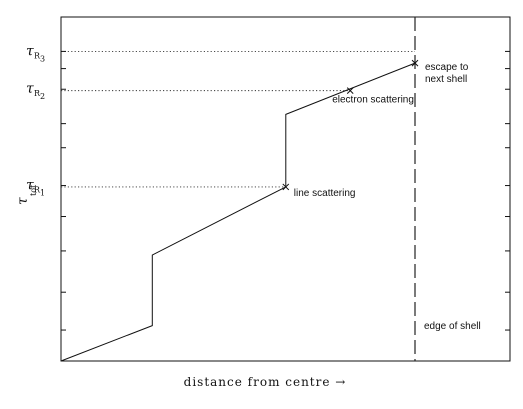  I want to click on event-label-line: line scattering, so click(325, 193).